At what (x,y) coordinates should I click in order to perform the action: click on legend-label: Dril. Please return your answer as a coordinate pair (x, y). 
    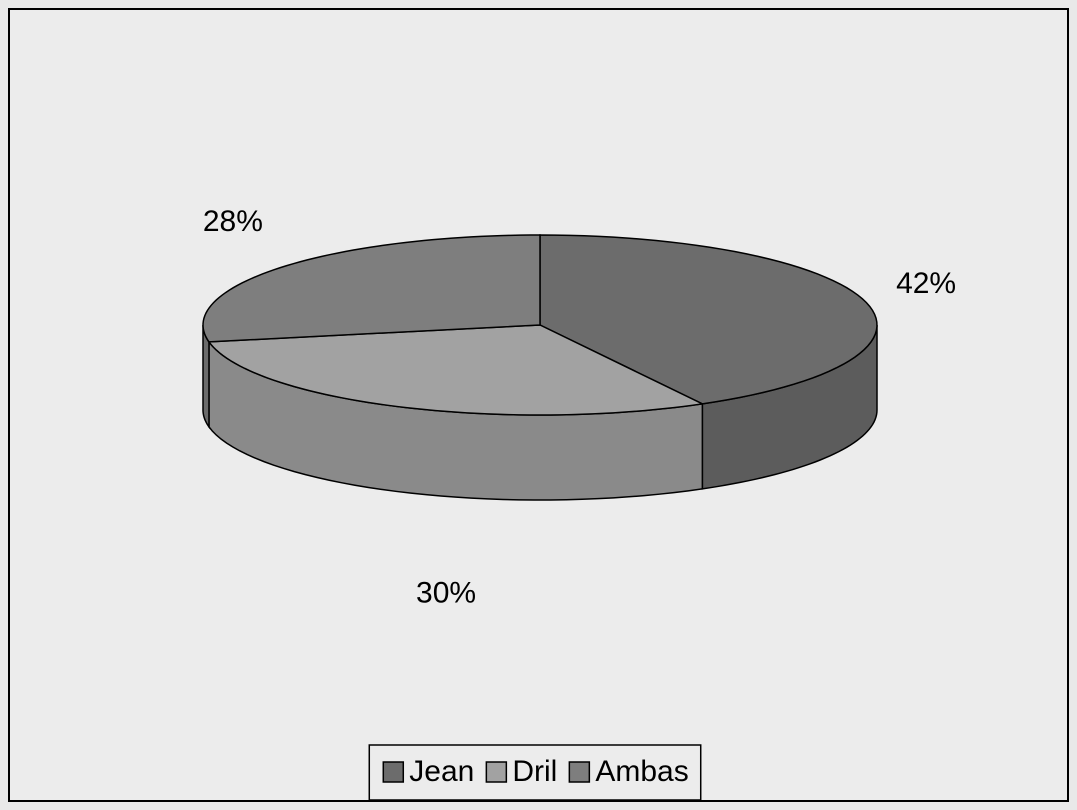
    Looking at the image, I should click on (534, 771).